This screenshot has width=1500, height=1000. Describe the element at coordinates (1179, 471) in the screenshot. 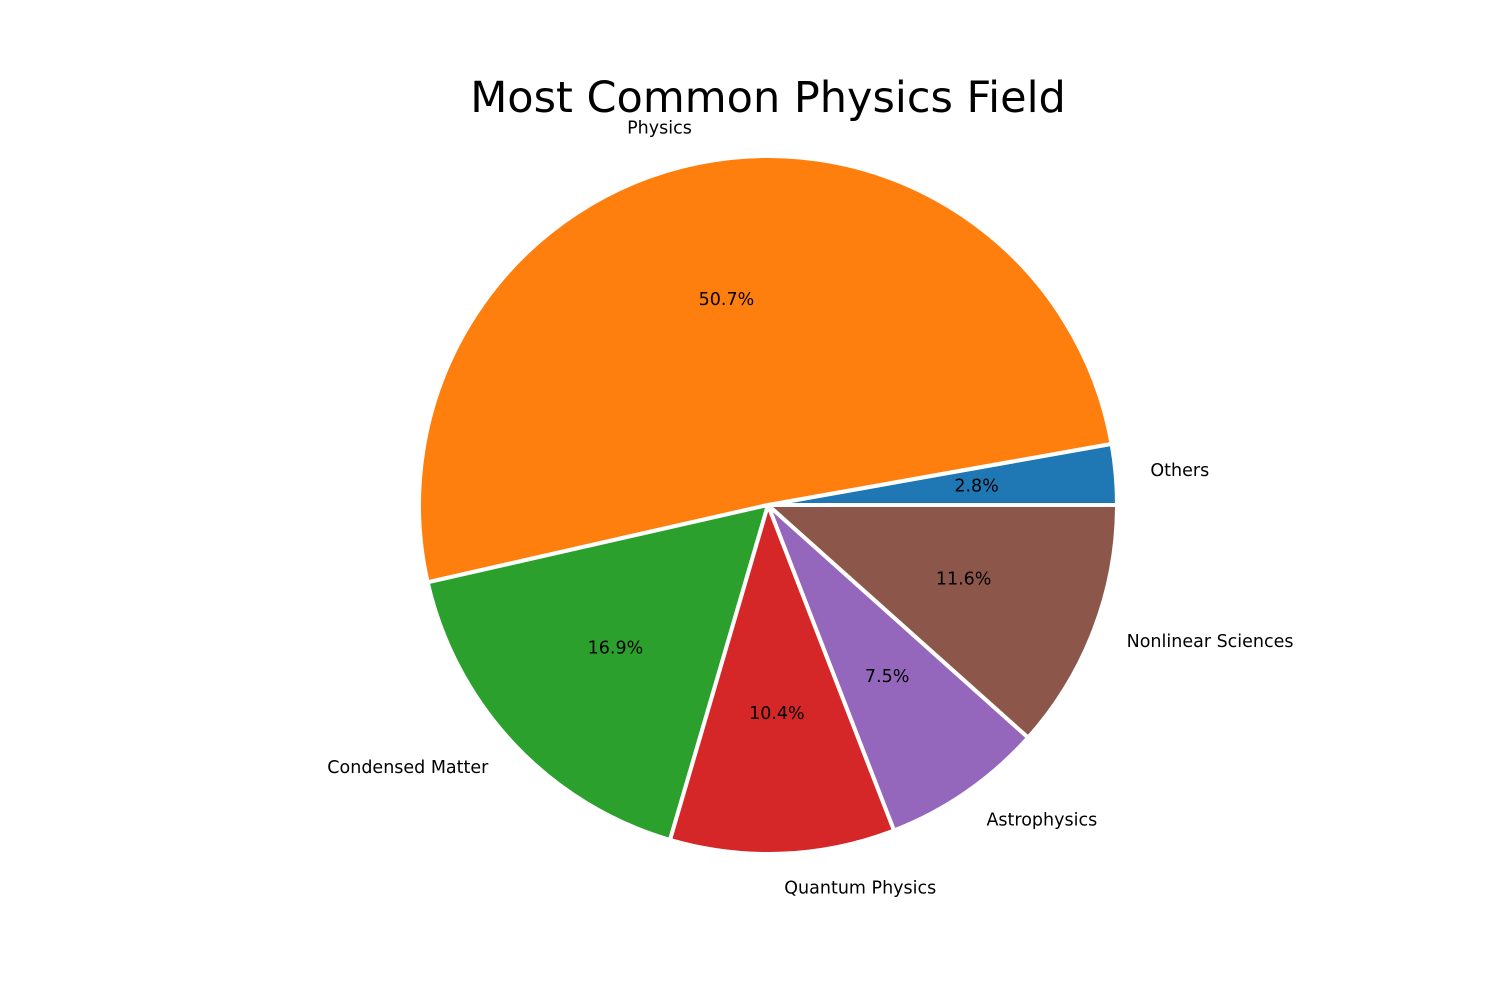

I see `slice-label-others: Others` at that location.